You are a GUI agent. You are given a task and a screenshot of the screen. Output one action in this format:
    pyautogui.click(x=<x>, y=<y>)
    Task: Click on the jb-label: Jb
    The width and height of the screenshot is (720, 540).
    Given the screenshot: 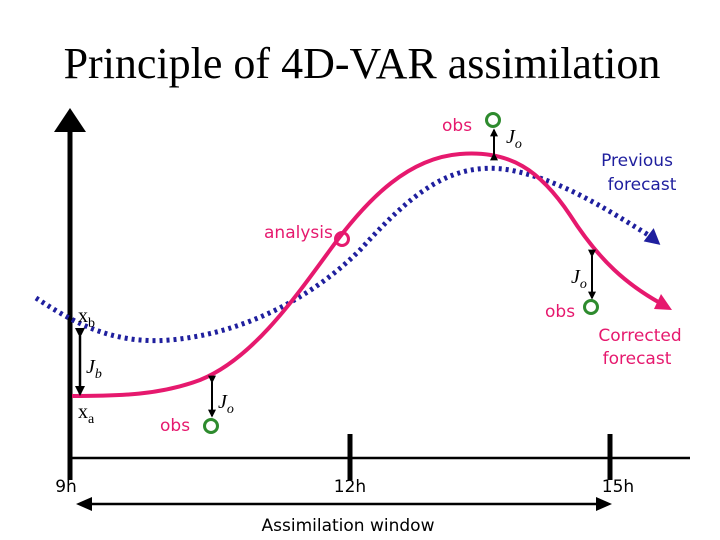 What is the action you would take?
    pyautogui.click(x=94, y=369)
    